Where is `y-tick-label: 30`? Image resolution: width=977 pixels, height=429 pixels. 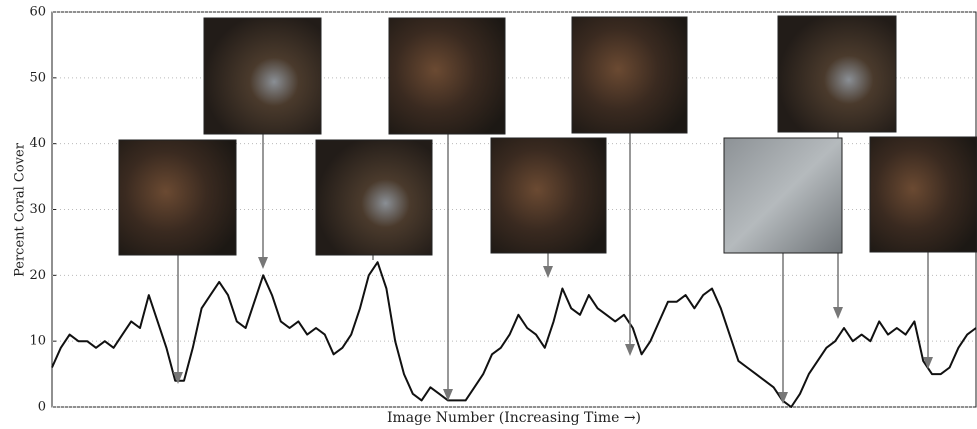 y-tick-label: 30 is located at coordinates (37, 209).